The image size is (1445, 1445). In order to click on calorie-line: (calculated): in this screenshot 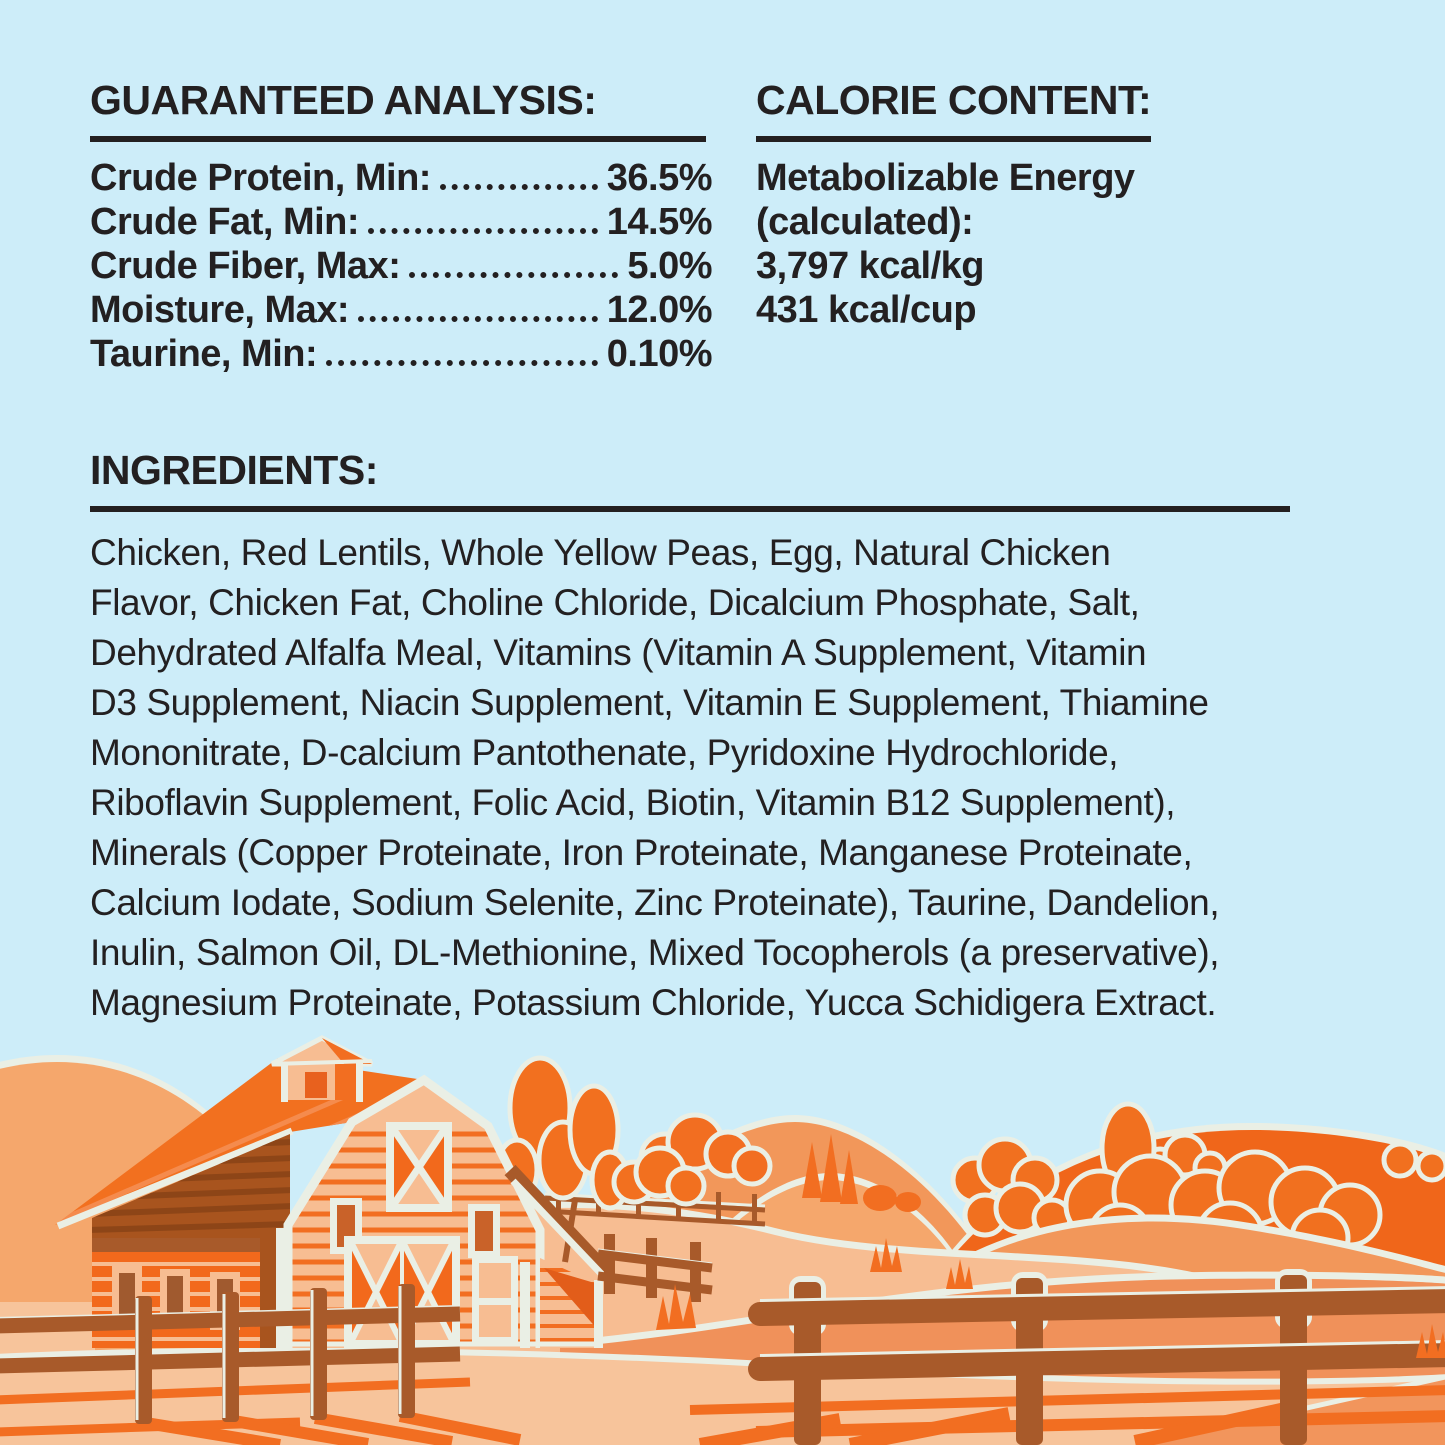, I will do `click(865, 221)`.